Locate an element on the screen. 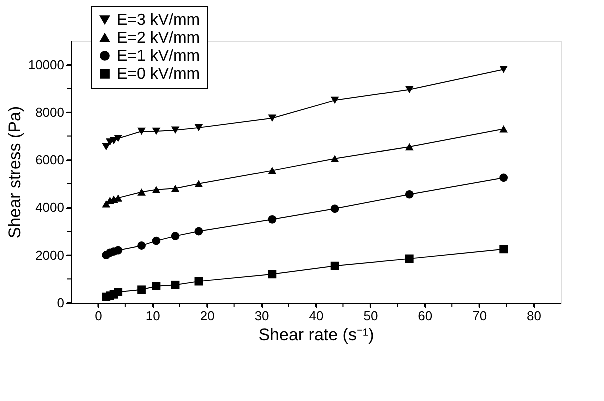 This screenshot has width=604, height=401. legend-label: E=3 kV/mm is located at coordinates (158, 20).